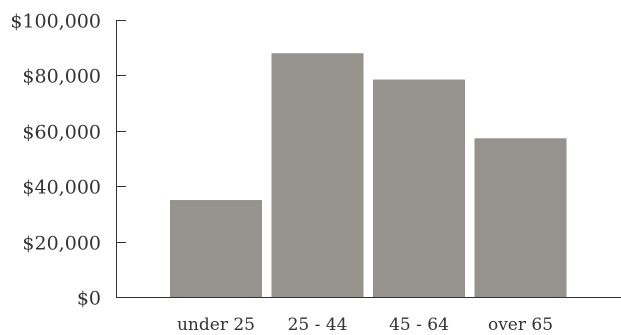 Image resolution: width=621 pixels, height=335 pixels. What do you see at coordinates (216, 325) in the screenshot?
I see `x-category-label: under 25` at bounding box center [216, 325].